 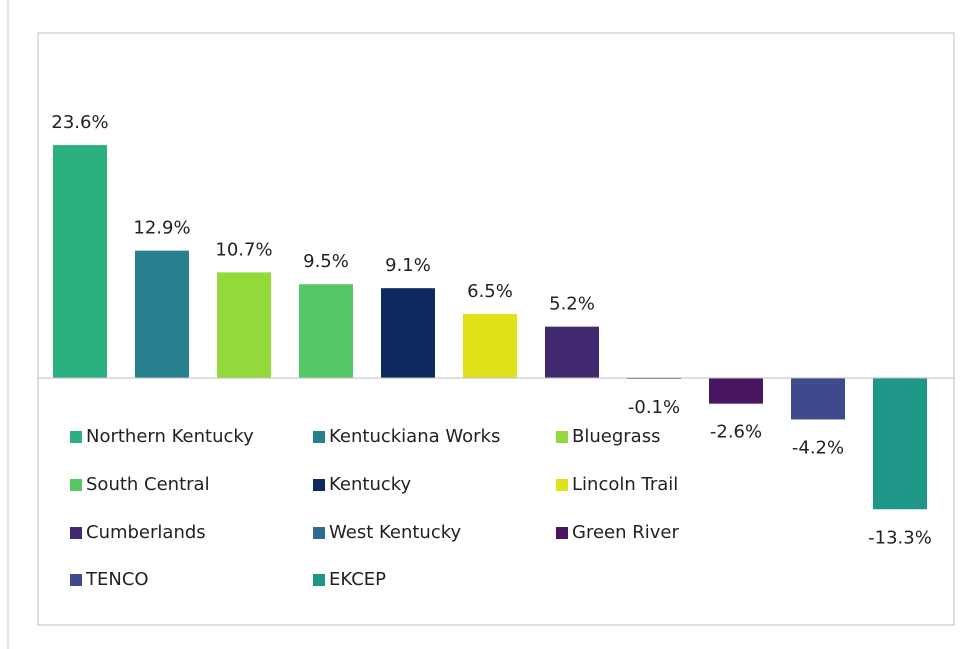 I want to click on data-label: 9.5%, so click(x=326, y=261).